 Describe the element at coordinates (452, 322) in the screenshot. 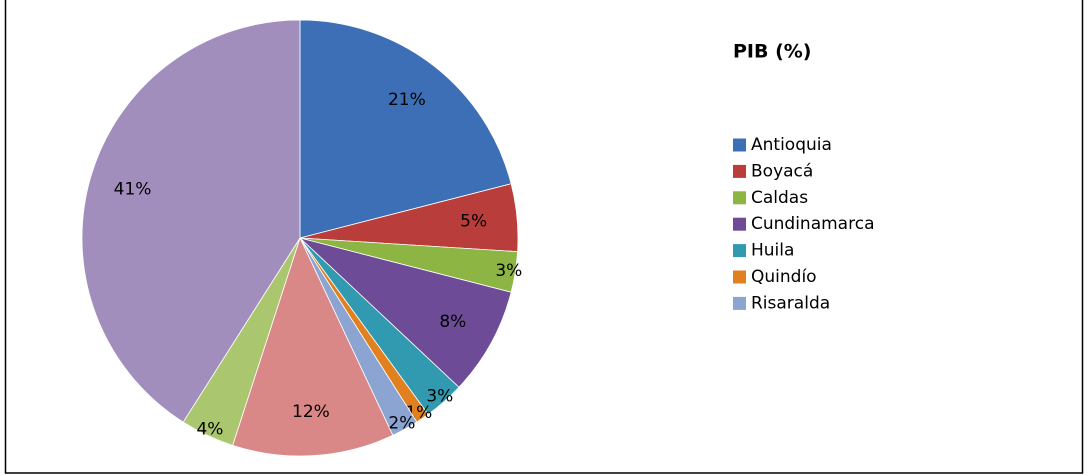

I see `data-label: 8%` at that location.